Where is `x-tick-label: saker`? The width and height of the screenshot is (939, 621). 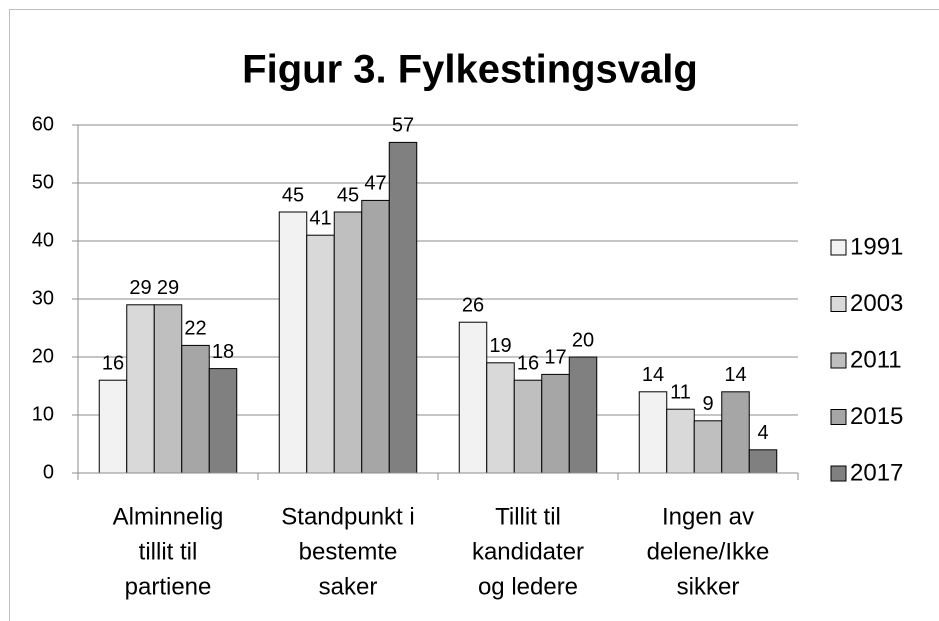 x-tick-label: saker is located at coordinates (348, 586).